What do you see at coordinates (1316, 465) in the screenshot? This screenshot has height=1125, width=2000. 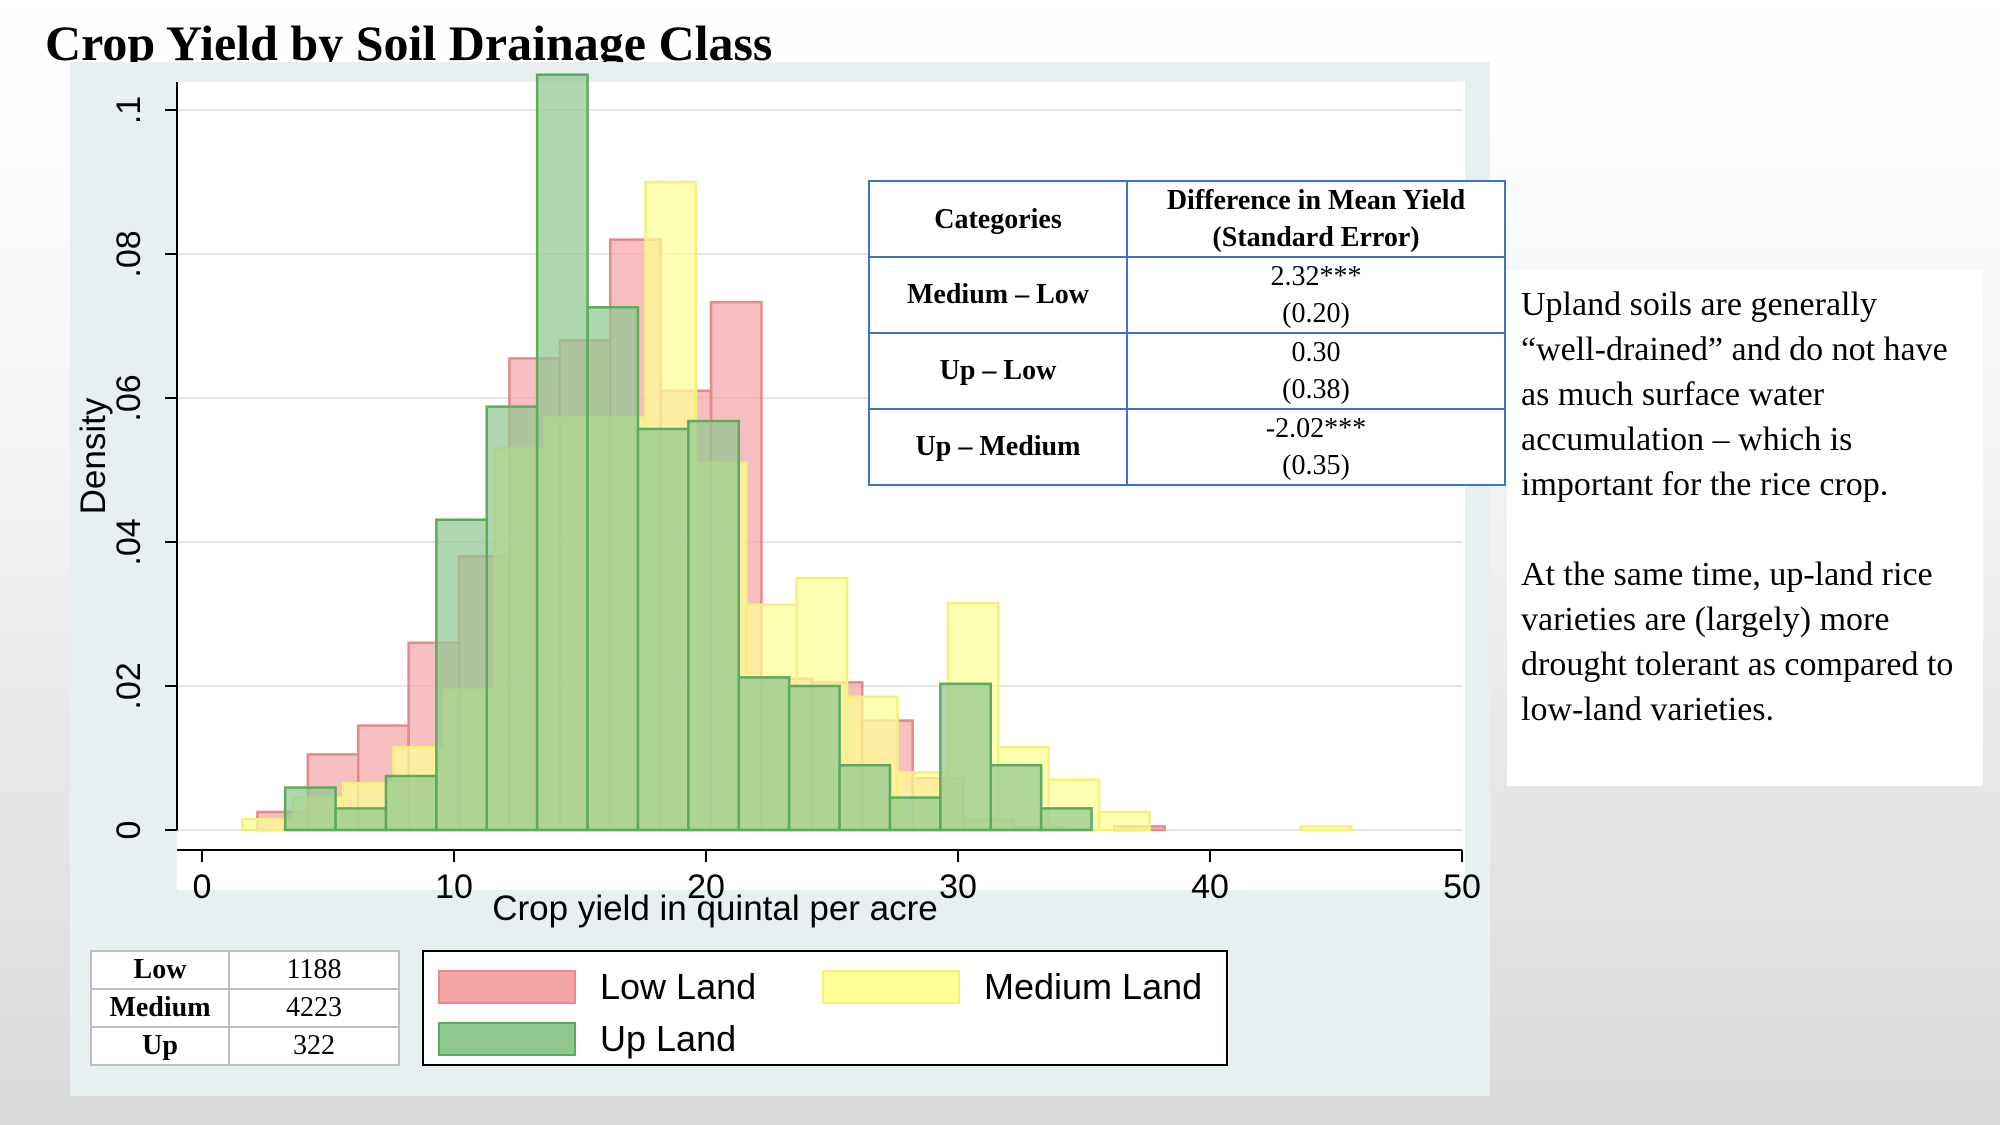 I see `standard-error-value: (0.35)` at bounding box center [1316, 465].